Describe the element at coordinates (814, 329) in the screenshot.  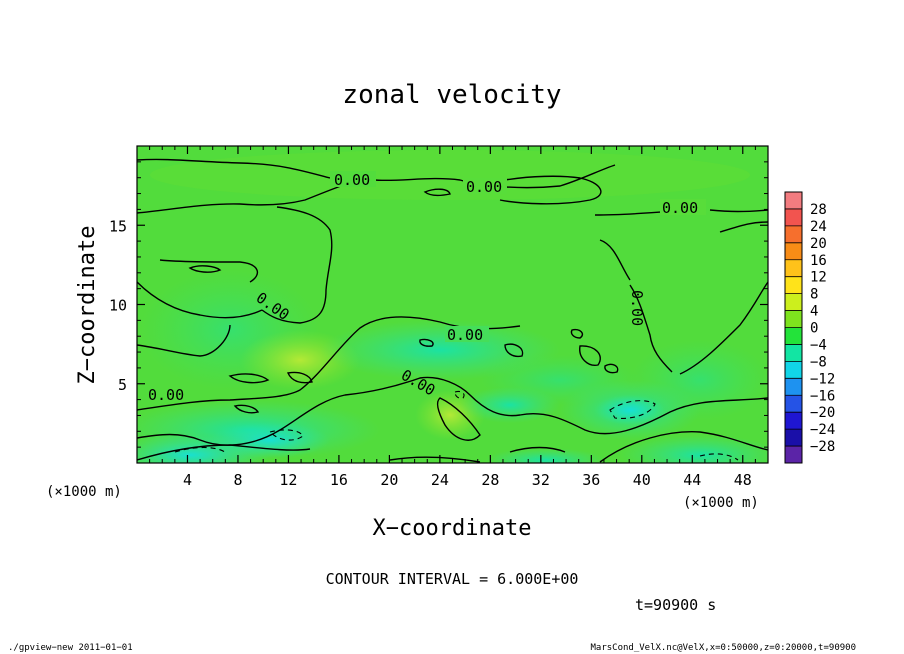
I see `colorbar-label: 0` at that location.